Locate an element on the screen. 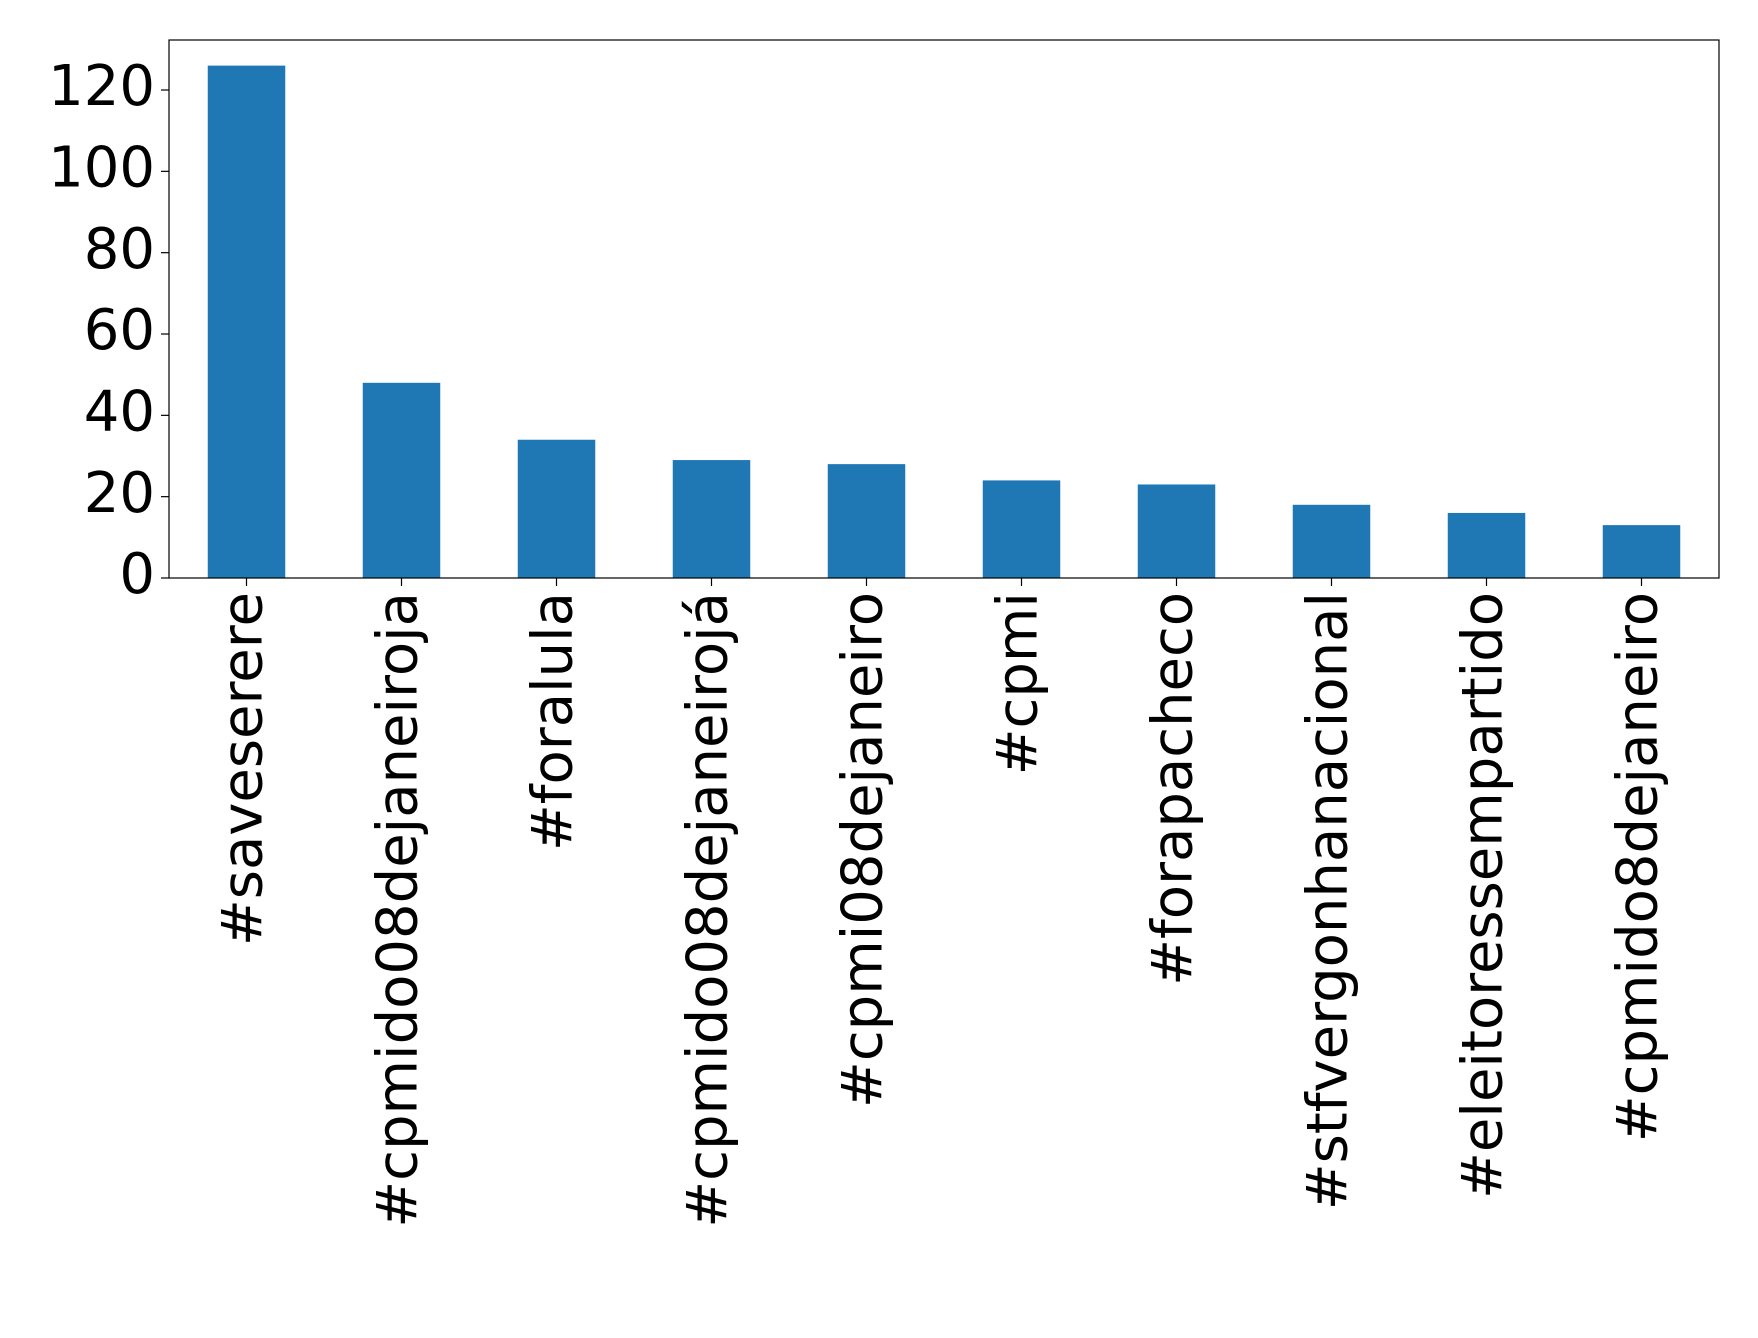 This screenshot has width=1758, height=1338. x-tick-label: #cpmido08dejaneirojá is located at coordinates (708, 910).